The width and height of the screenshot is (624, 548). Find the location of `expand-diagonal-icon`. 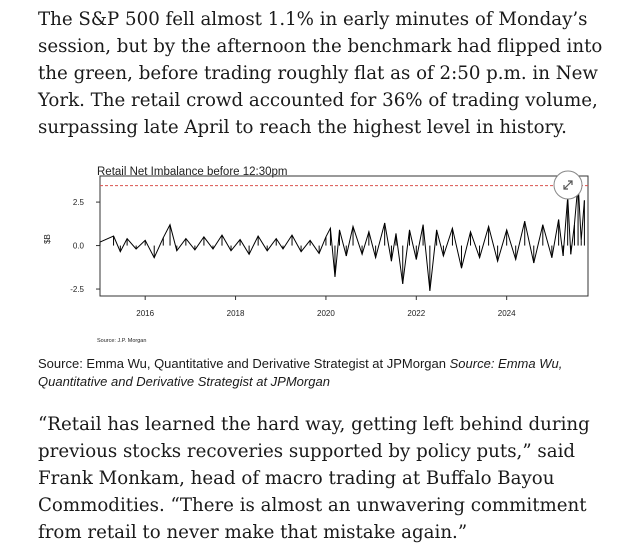

expand-diagonal-icon is located at coordinates (568, 185).